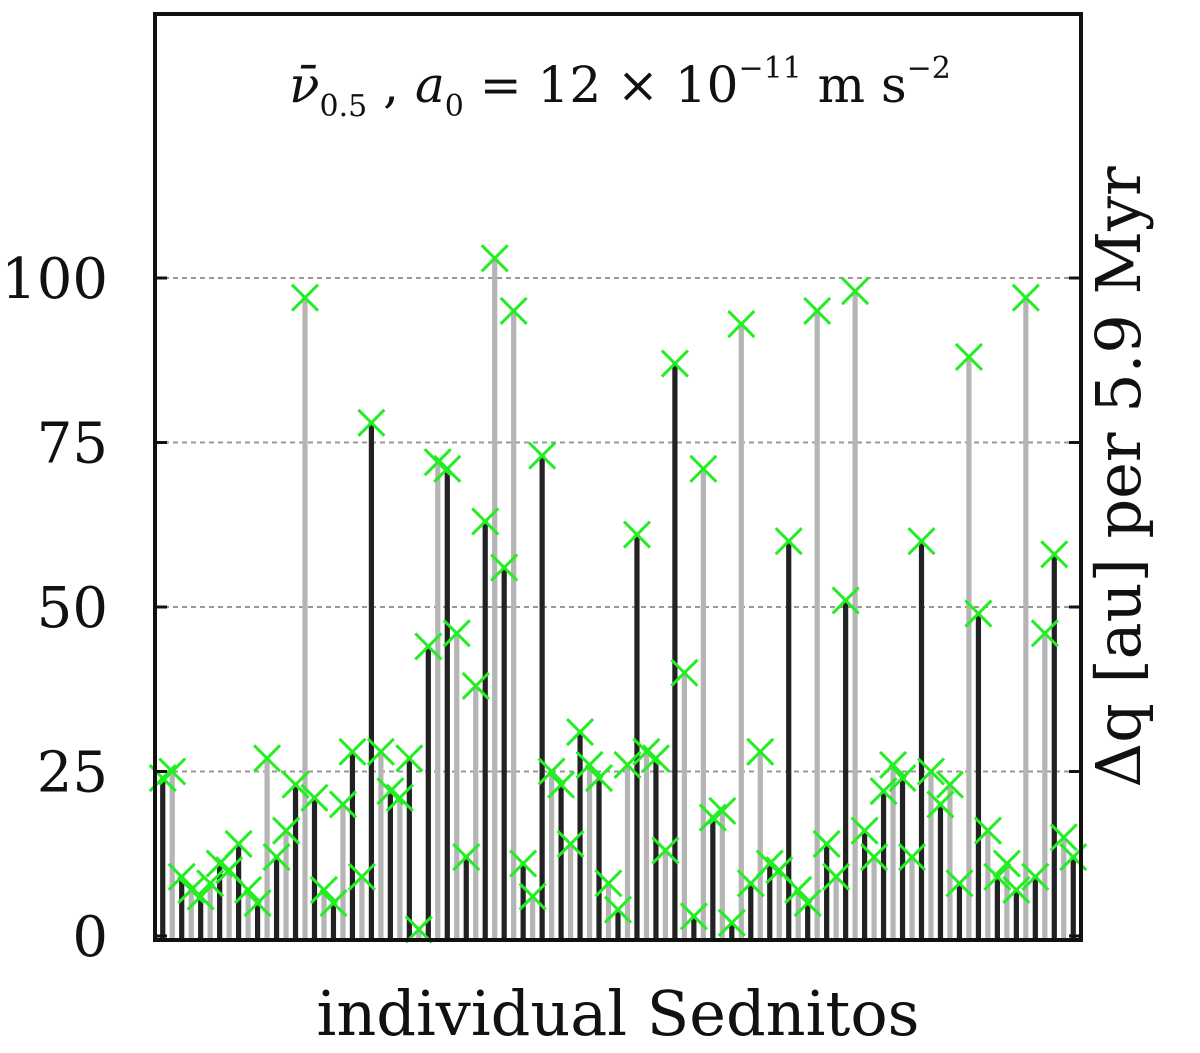 The image size is (1200, 1053). I want to click on y-tick-label: 0, so click(90, 937).